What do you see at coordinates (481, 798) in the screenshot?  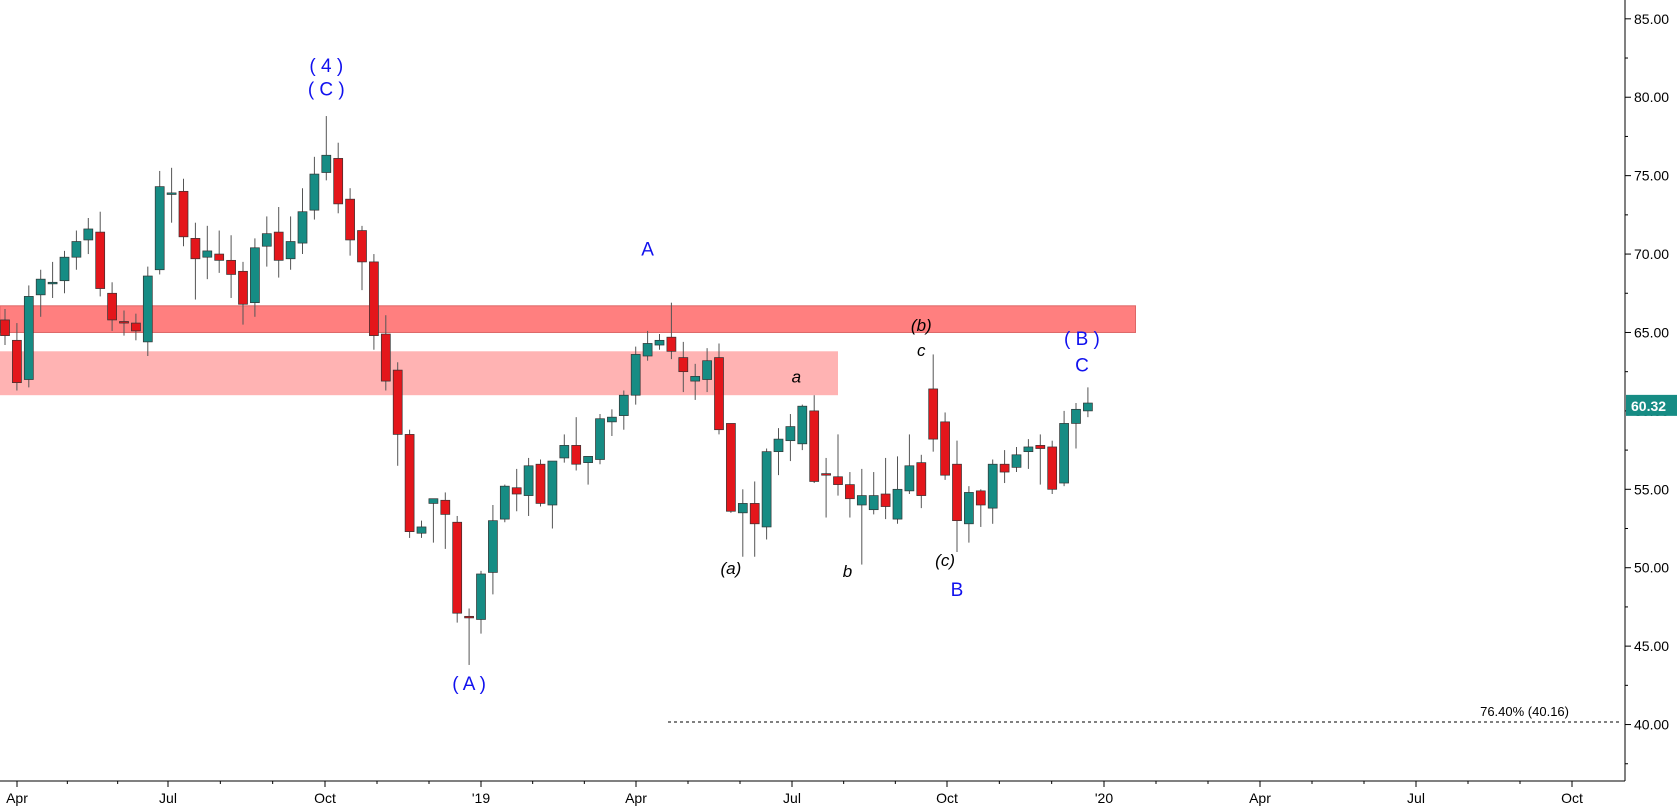 I see `time-tick-label: '19` at bounding box center [481, 798].